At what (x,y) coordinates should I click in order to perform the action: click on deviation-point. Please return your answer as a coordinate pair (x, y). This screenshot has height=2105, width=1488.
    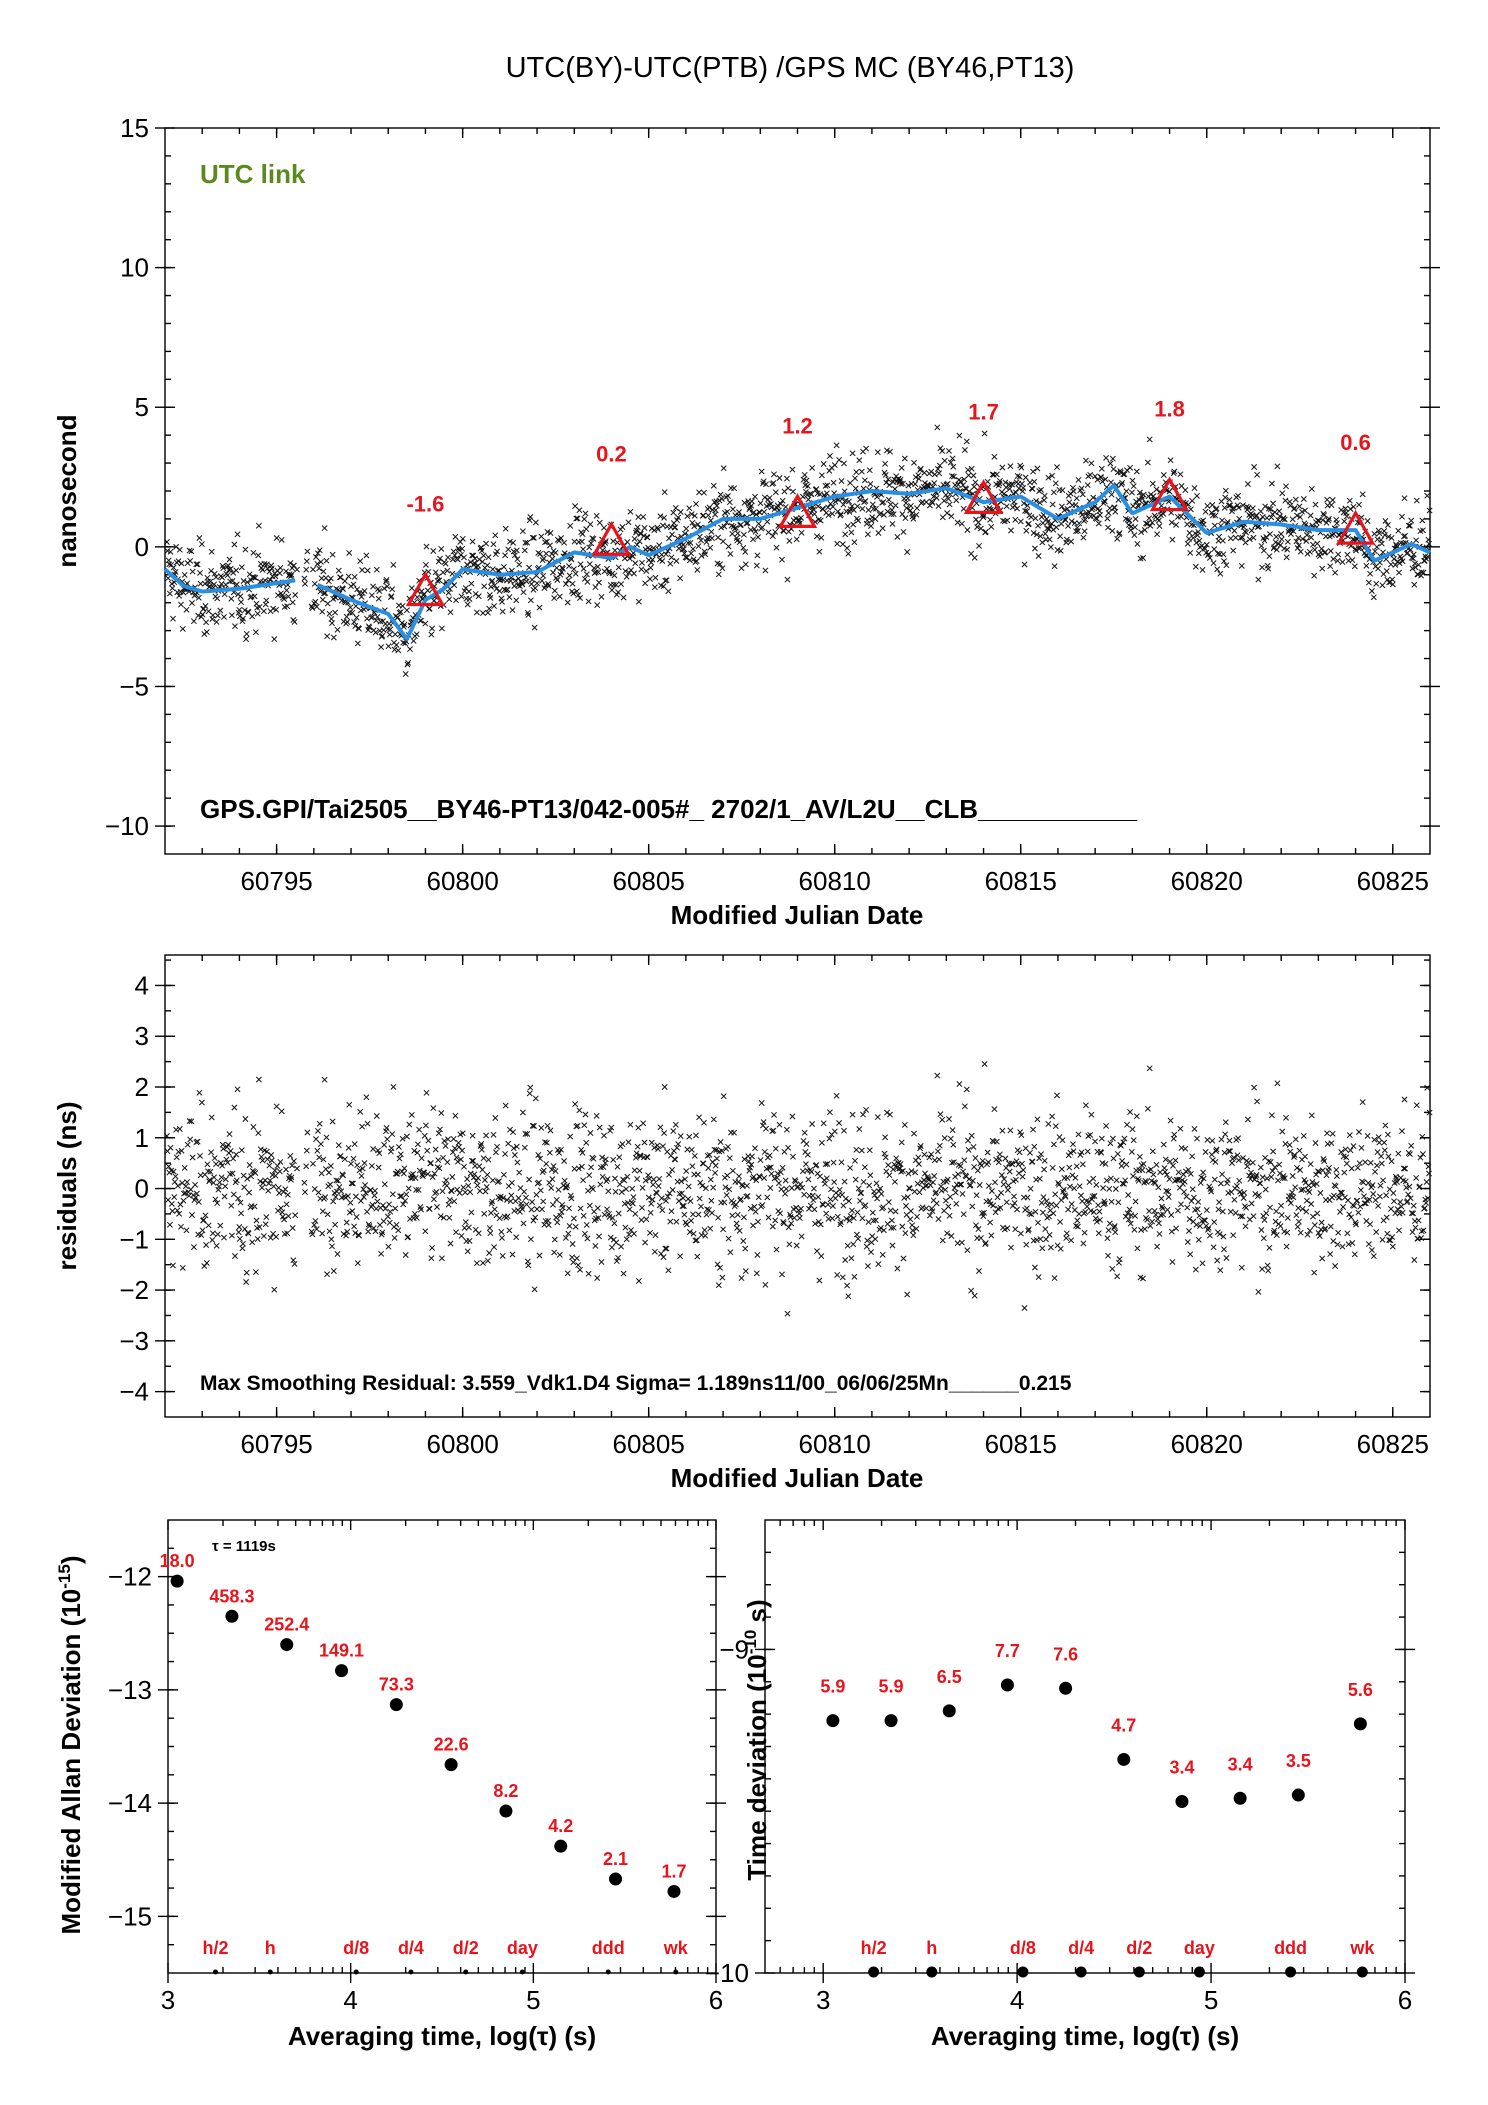
    Looking at the image, I should click on (506, 1811).